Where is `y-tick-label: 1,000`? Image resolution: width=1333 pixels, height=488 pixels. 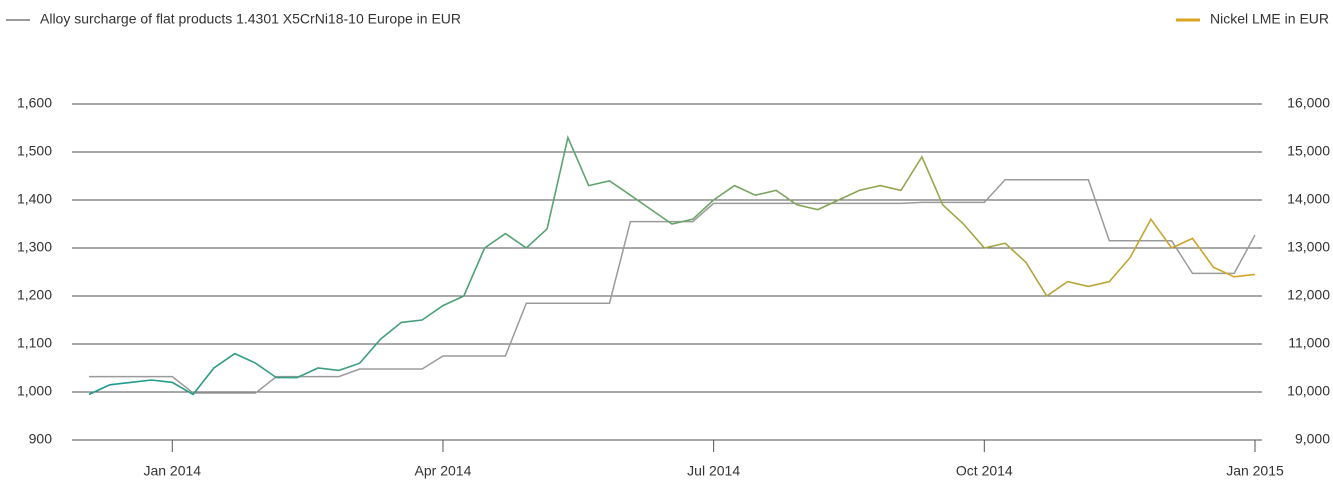
y-tick-label: 1,000 is located at coordinates (34, 391).